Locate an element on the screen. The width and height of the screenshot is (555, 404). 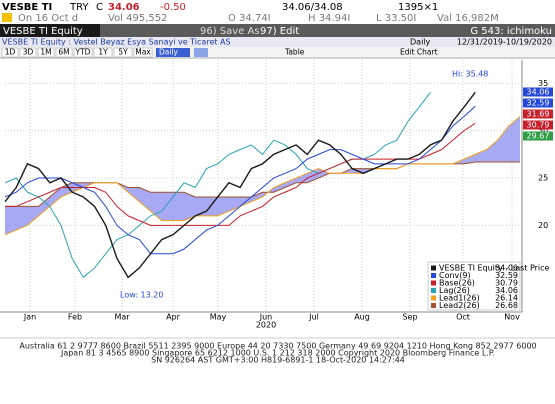
x-tick-label: Jan is located at coordinates (29, 317).